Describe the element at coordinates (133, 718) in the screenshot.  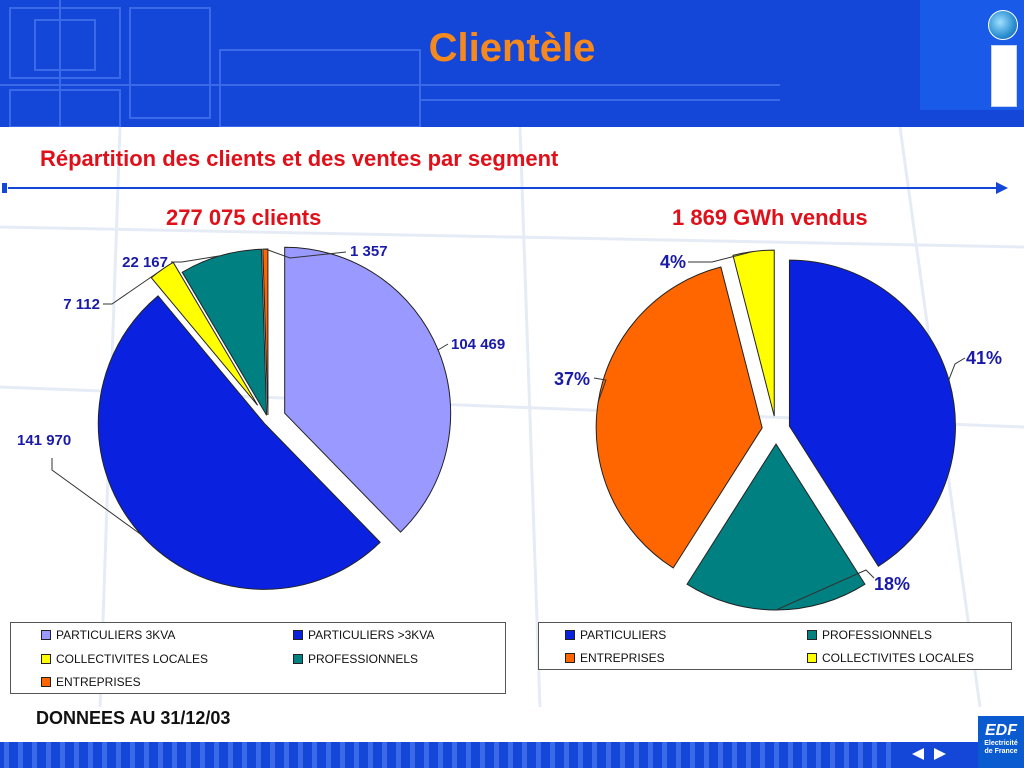
I see `data-date-note: DONNEES AU 31/12/03` at that location.